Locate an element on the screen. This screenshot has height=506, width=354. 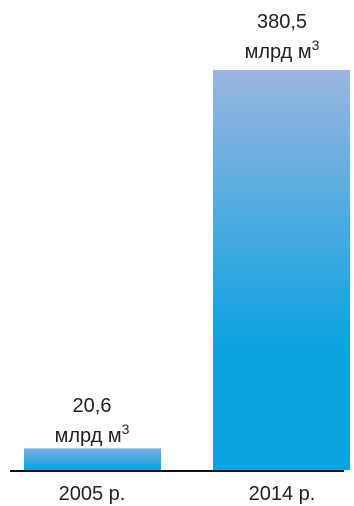
category-label-2005: 2005 р. is located at coordinates (92, 494).